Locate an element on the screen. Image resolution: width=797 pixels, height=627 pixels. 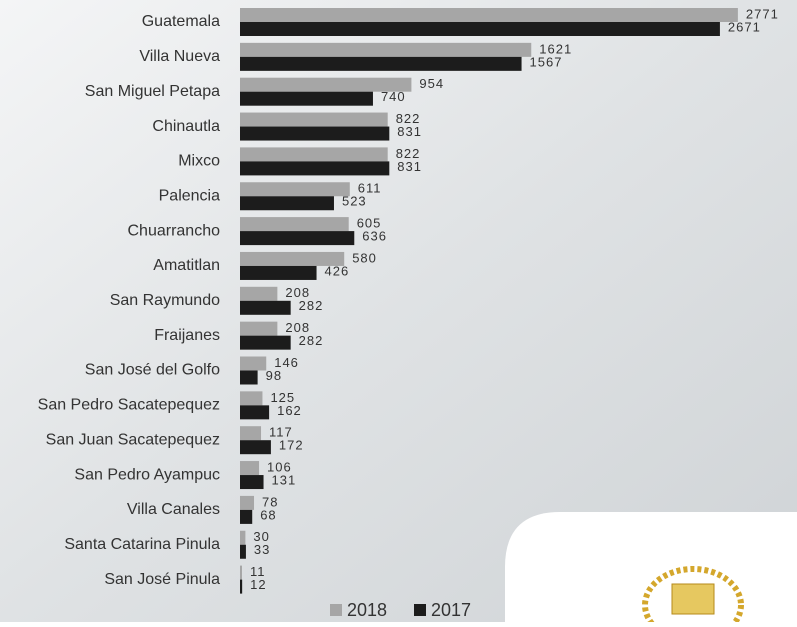
value-label: 78 is located at coordinates (270, 501).